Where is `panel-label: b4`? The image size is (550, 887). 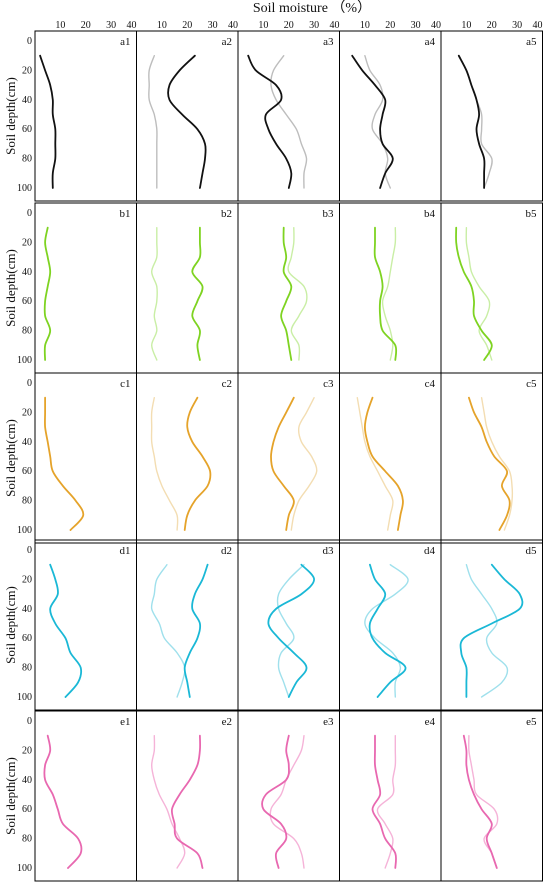 panel-label: b4 is located at coordinates (430, 214).